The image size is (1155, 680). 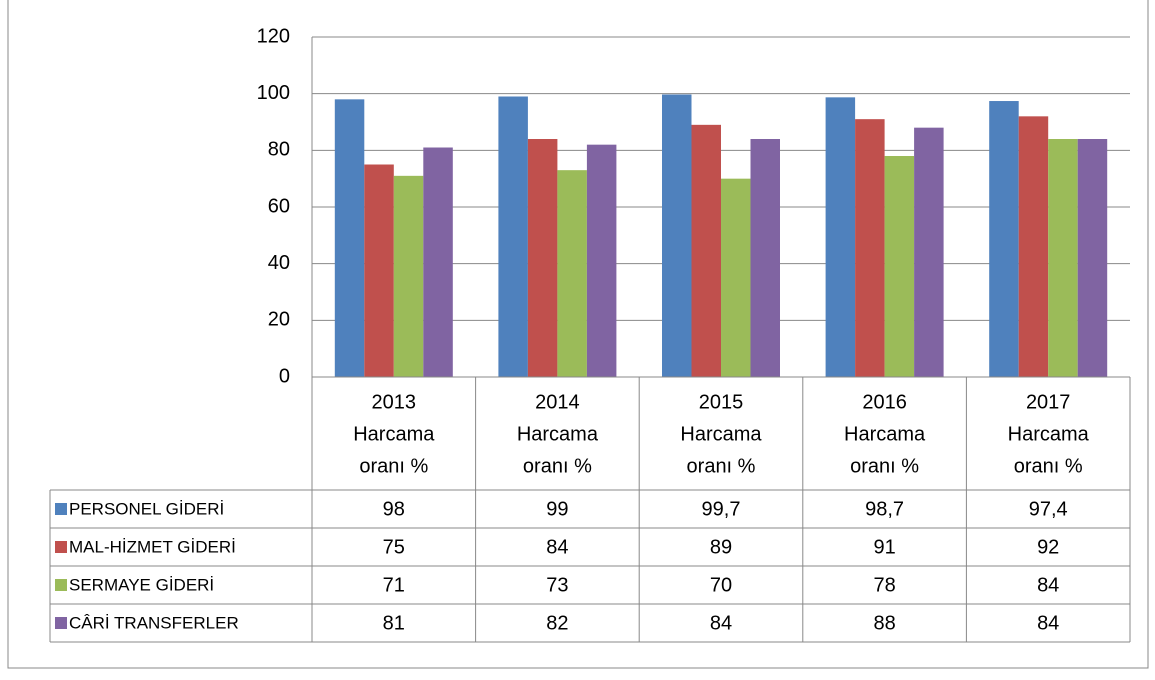 What do you see at coordinates (884, 402) in the screenshot?
I see `x-tick-label: 2016` at bounding box center [884, 402].